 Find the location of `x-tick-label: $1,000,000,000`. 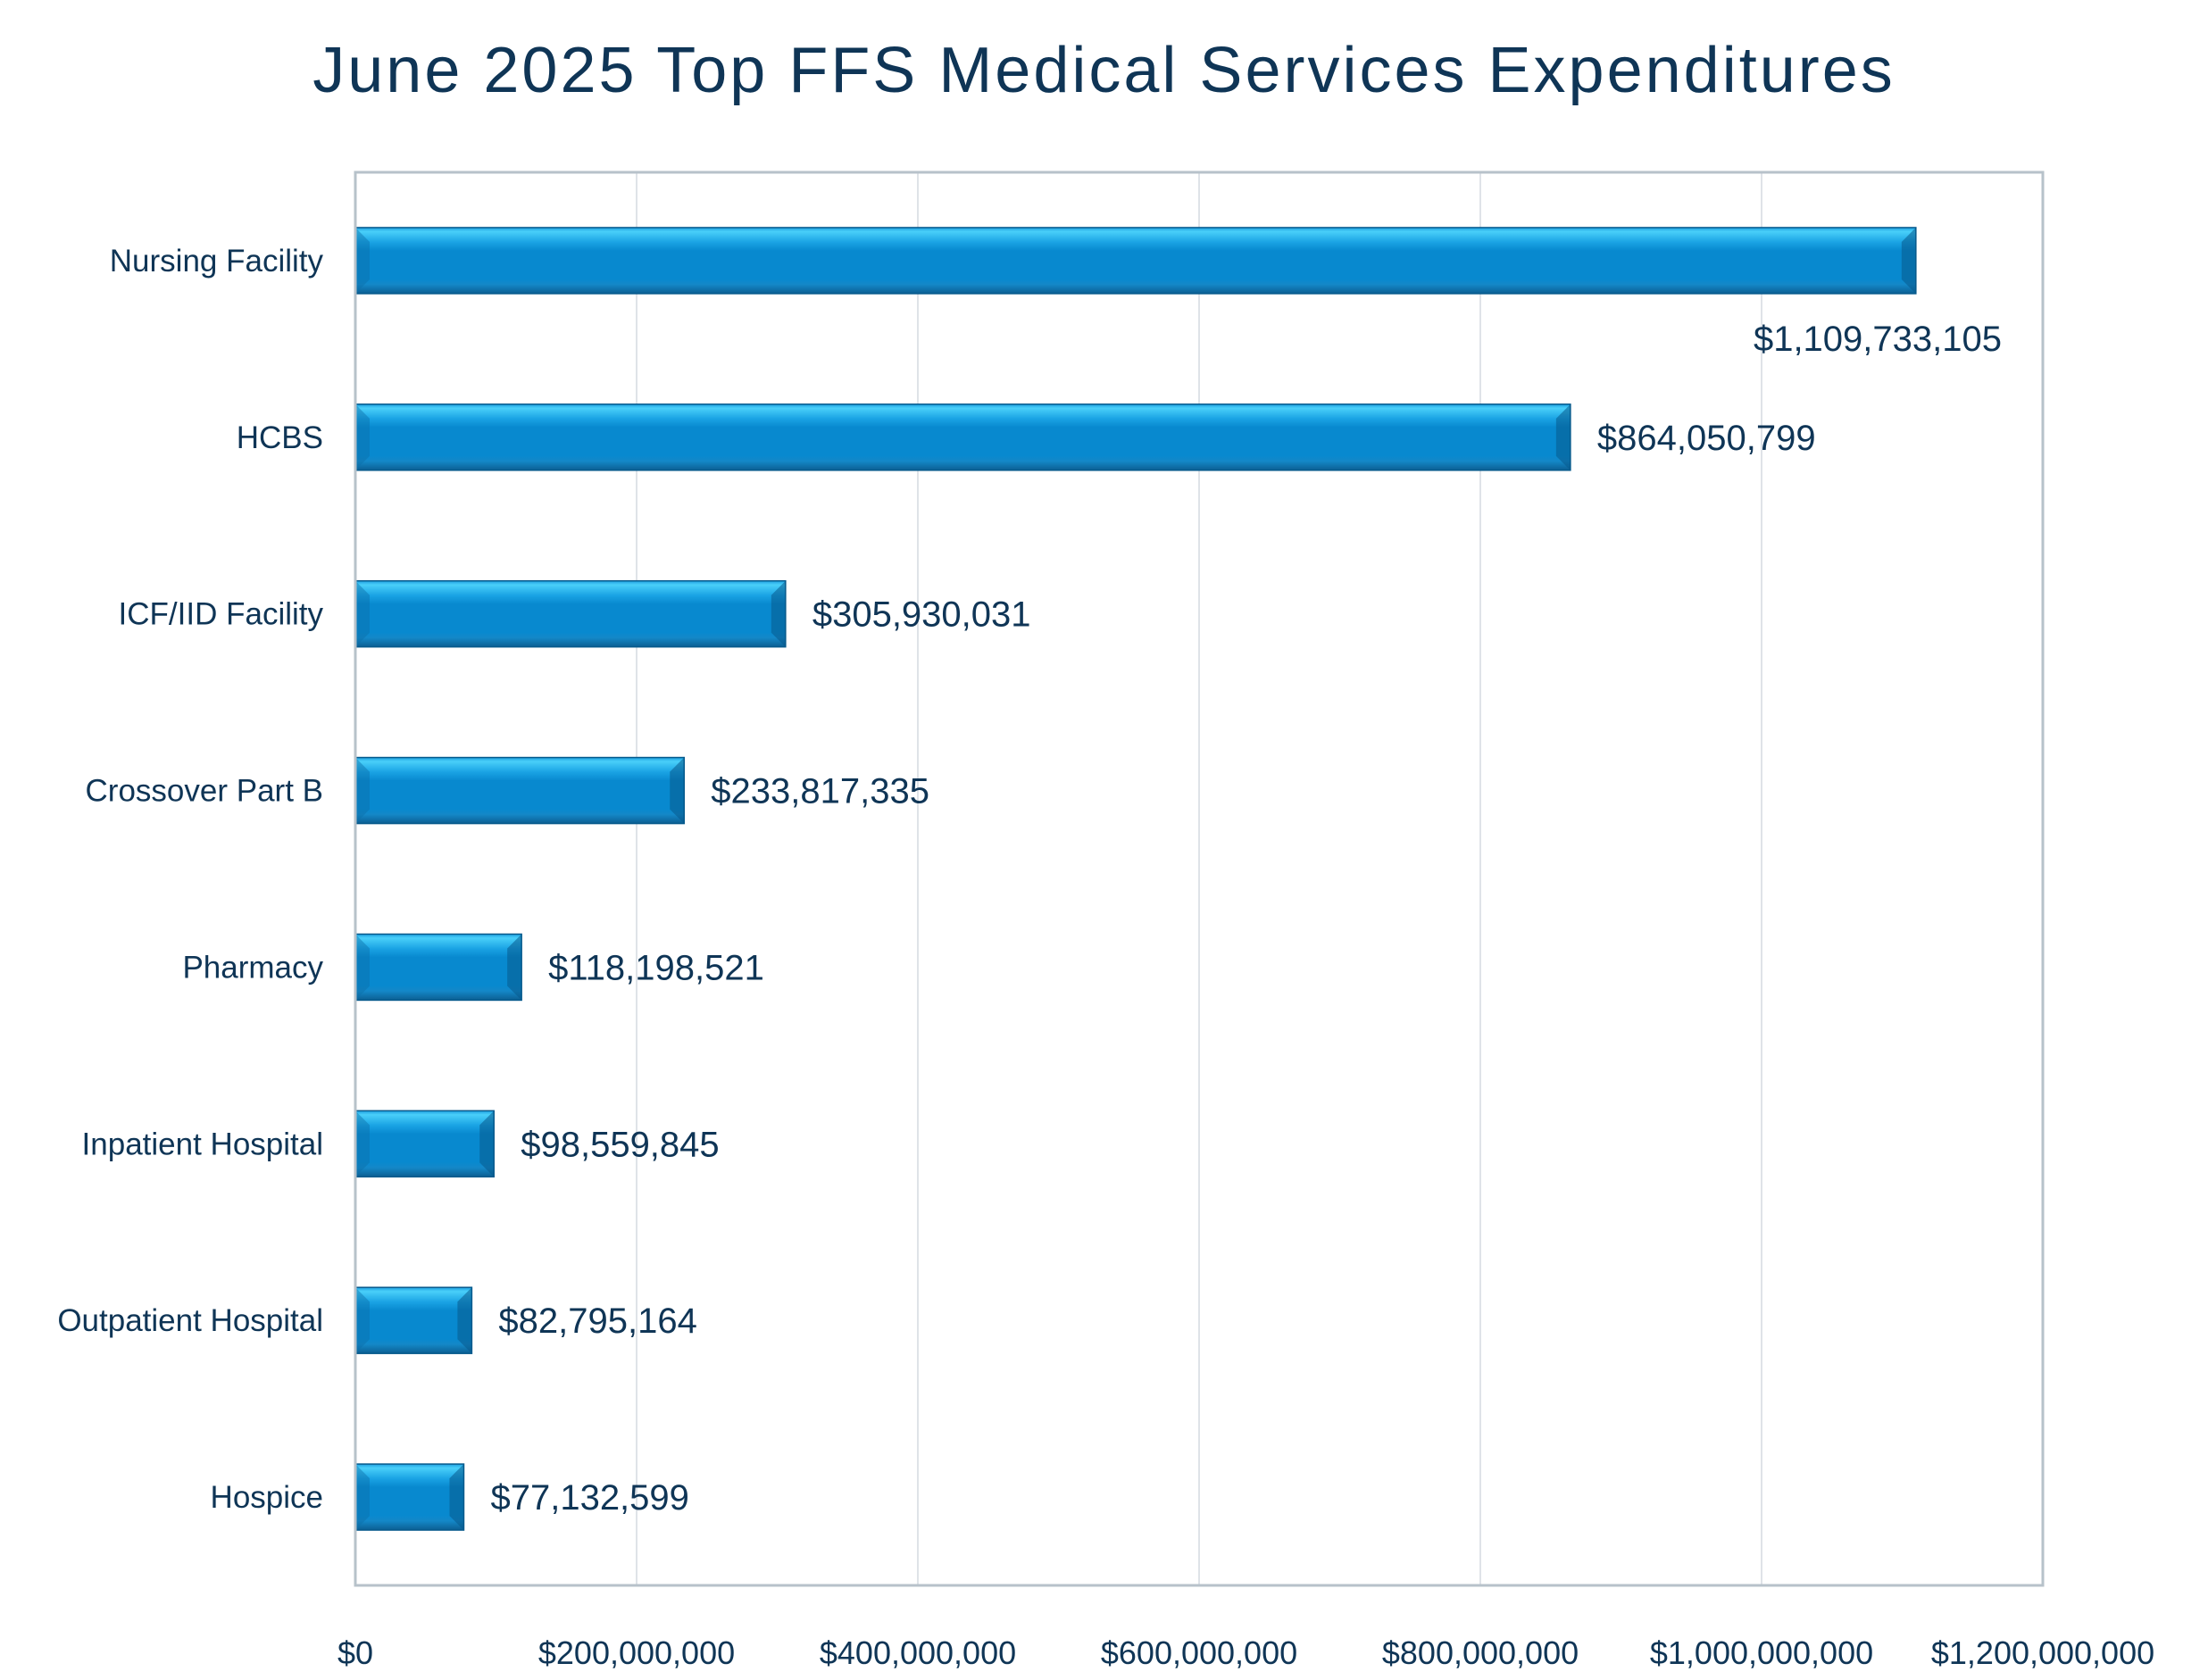

x-tick-label: $1,000,000,000 is located at coordinates (1761, 1653).